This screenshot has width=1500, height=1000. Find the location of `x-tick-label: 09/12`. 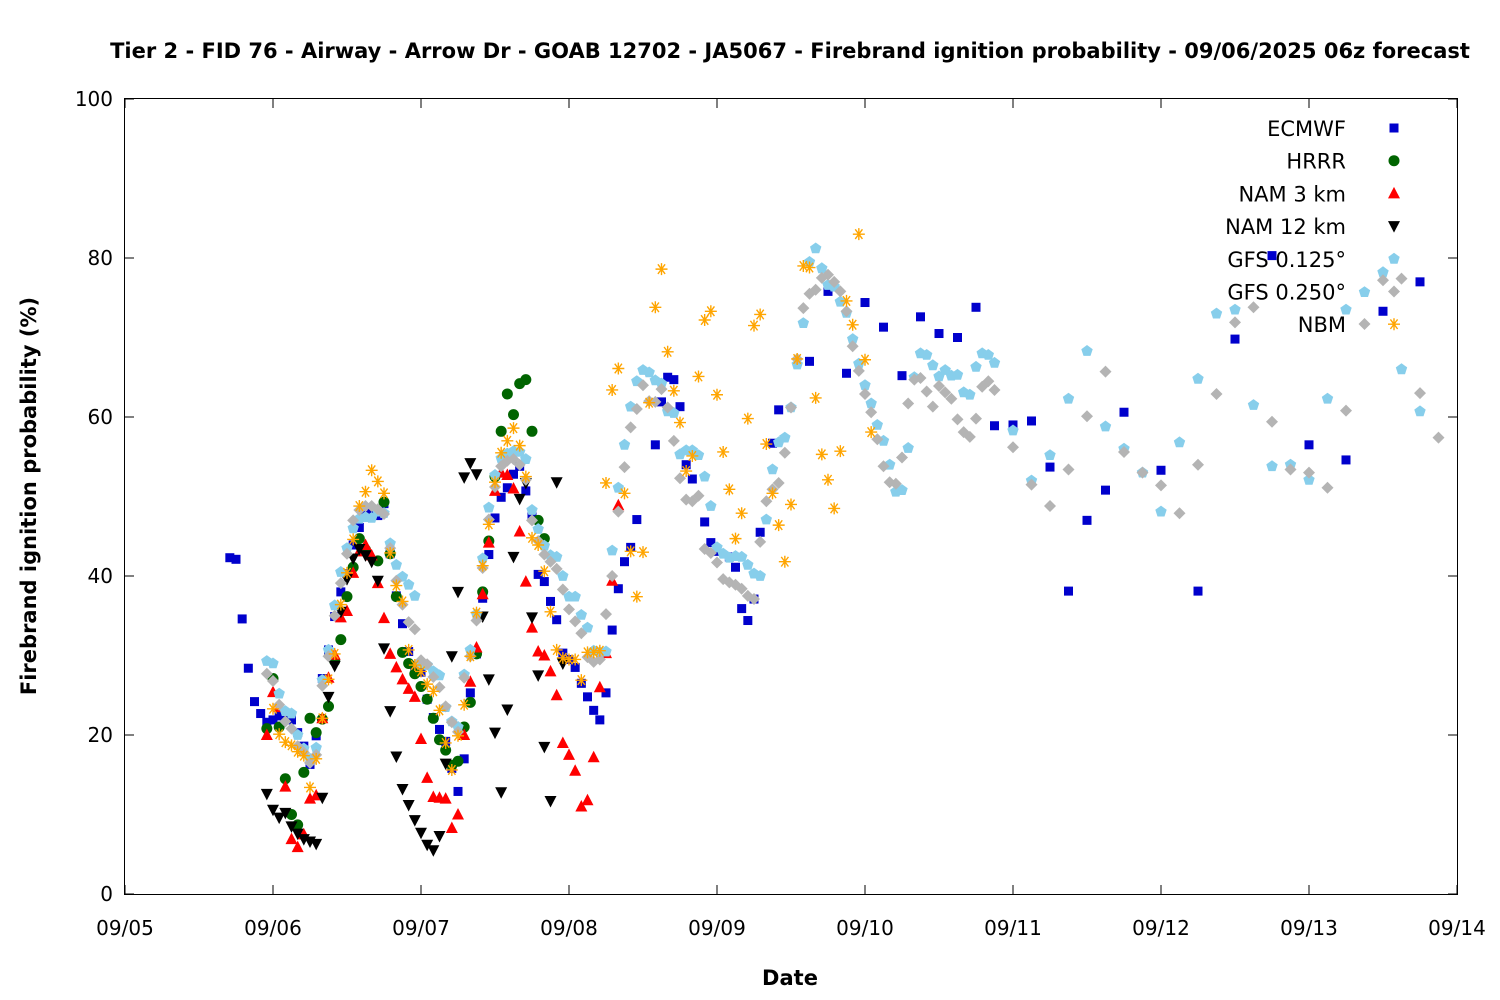

x-tick-label: 09/12 is located at coordinates (1161, 928).